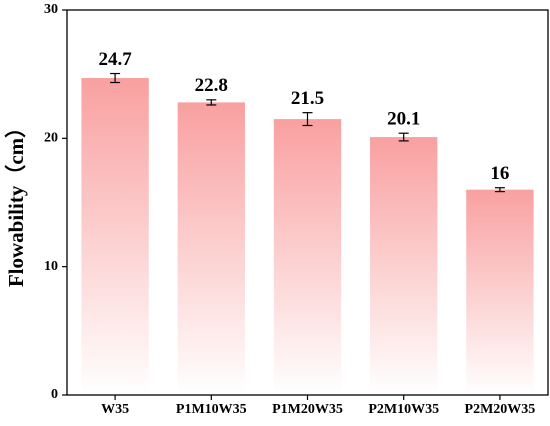 Image resolution: width=550 pixels, height=426 pixels. Describe the element at coordinates (51, 9) in the screenshot. I see `y-tick-label: 30` at that location.